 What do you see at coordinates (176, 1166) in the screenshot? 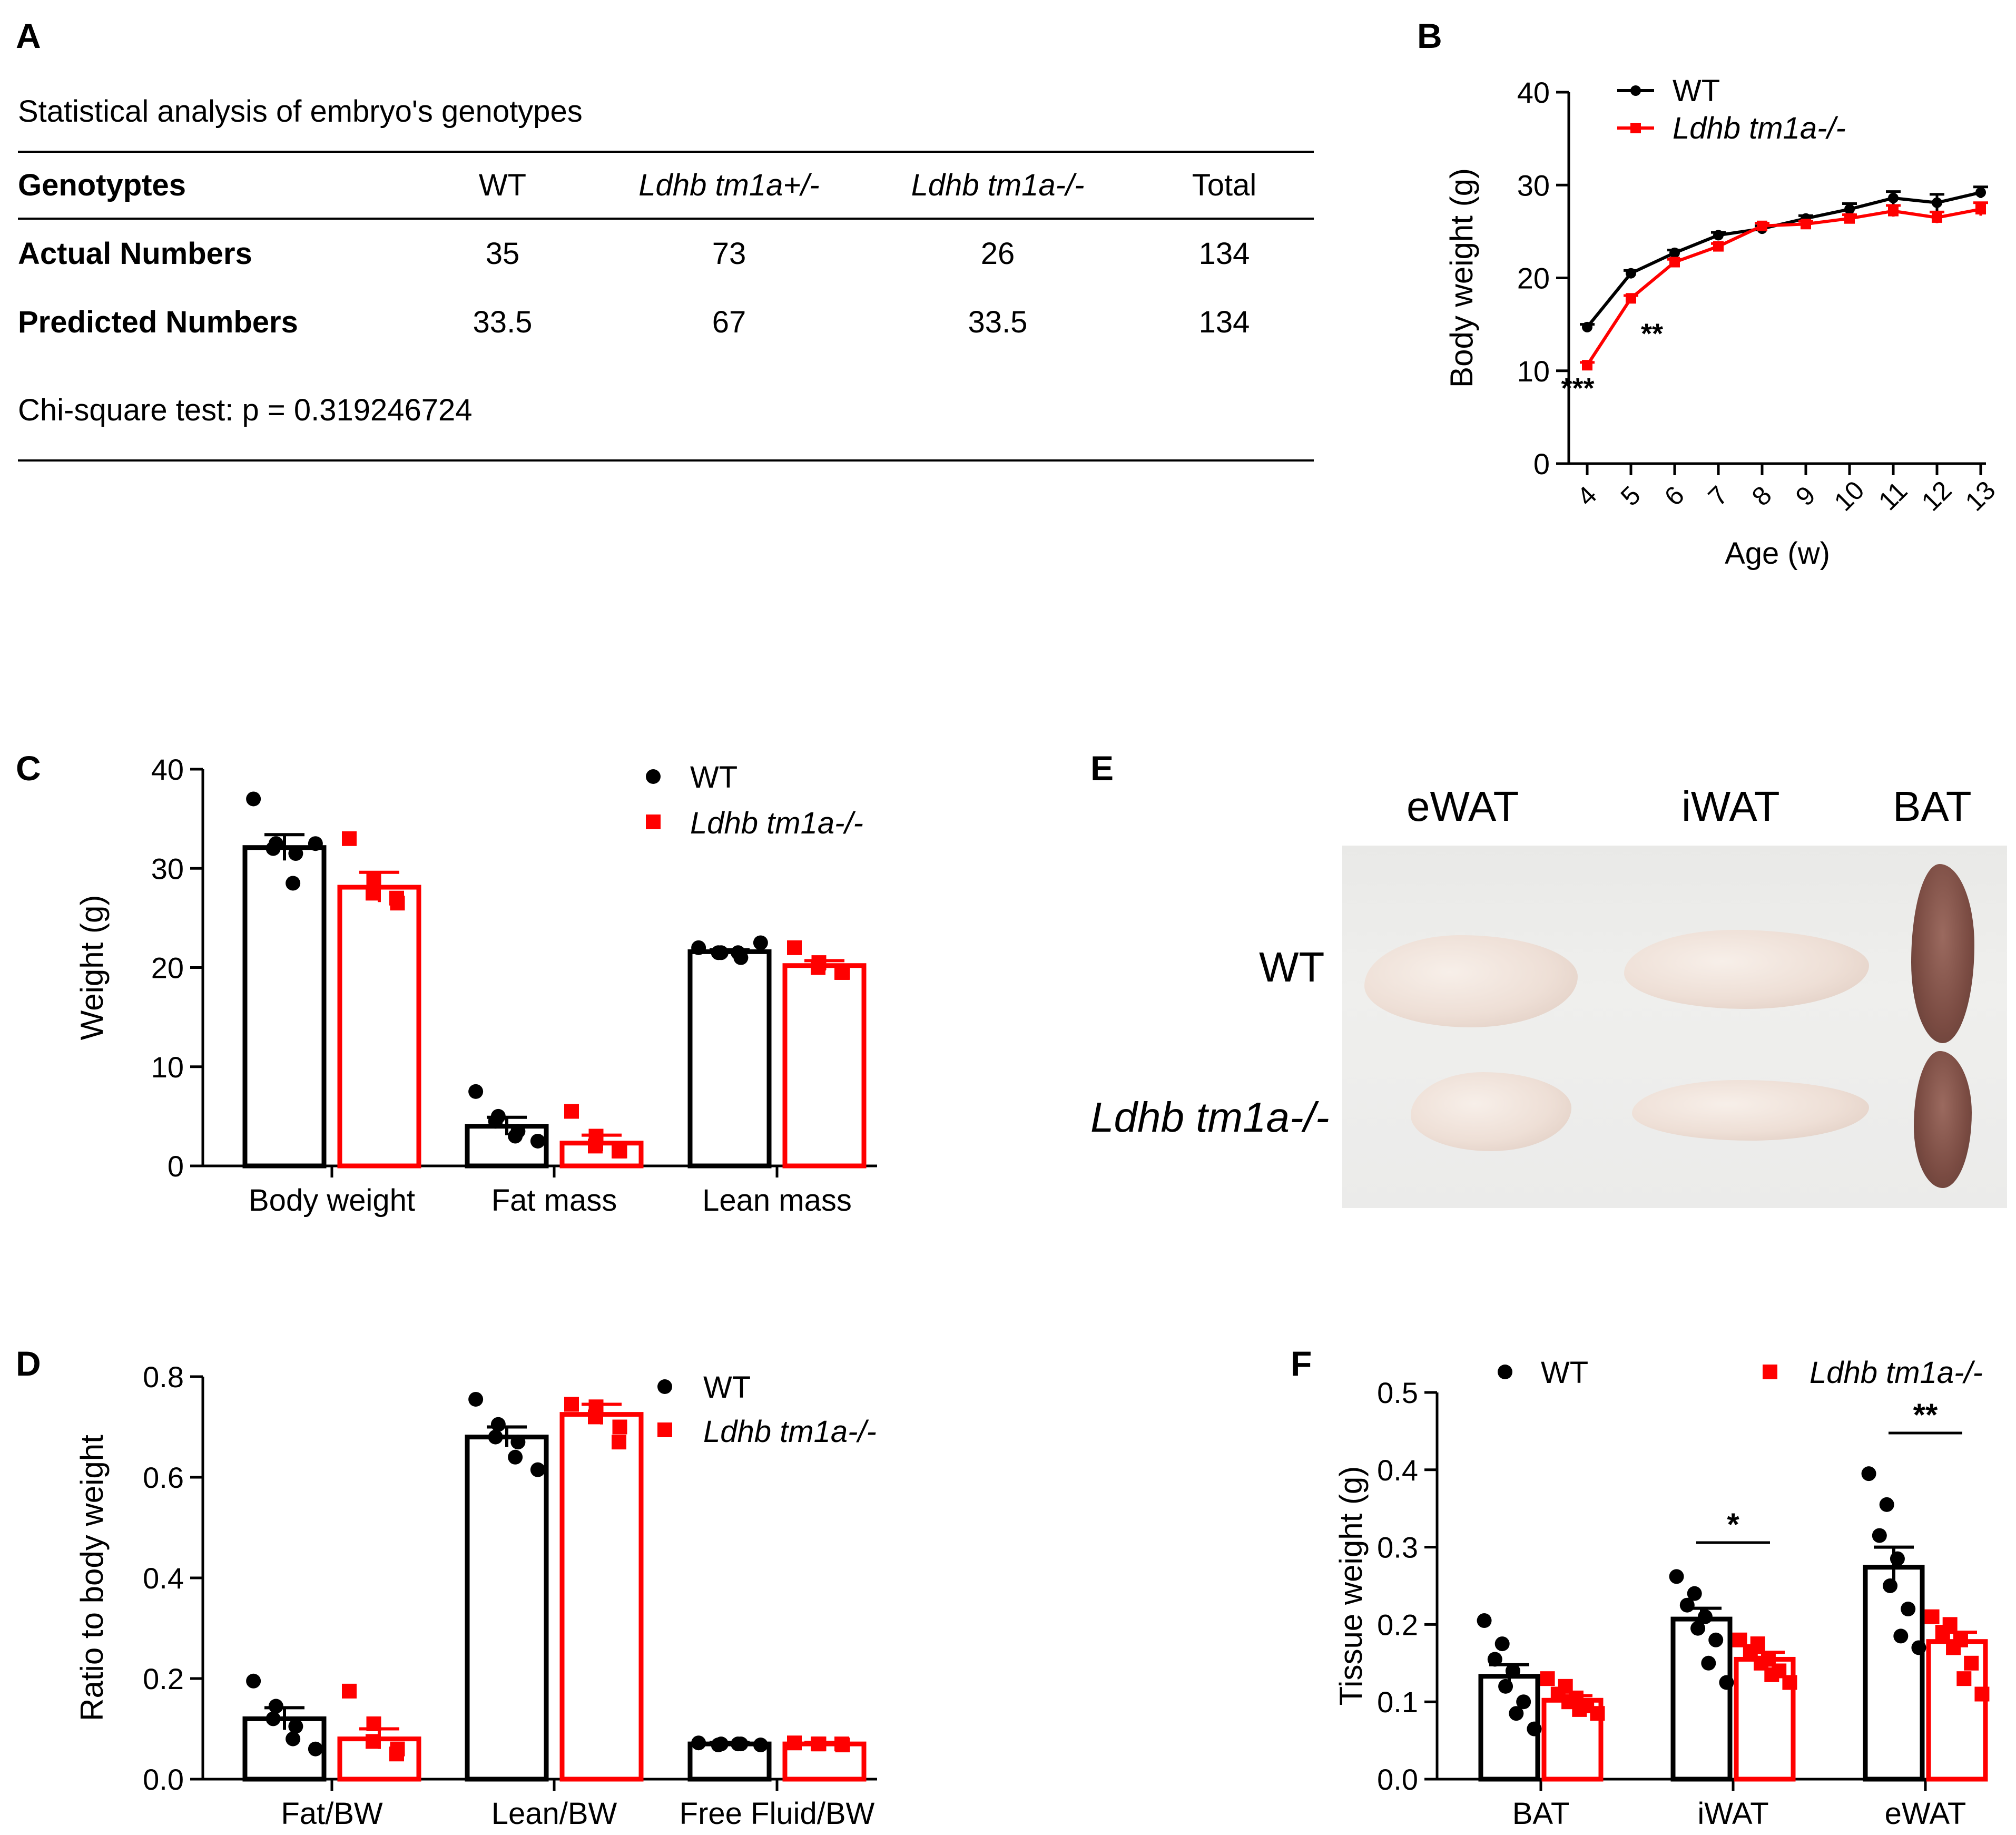
I see `c-y-tick-label: 0` at bounding box center [176, 1166].